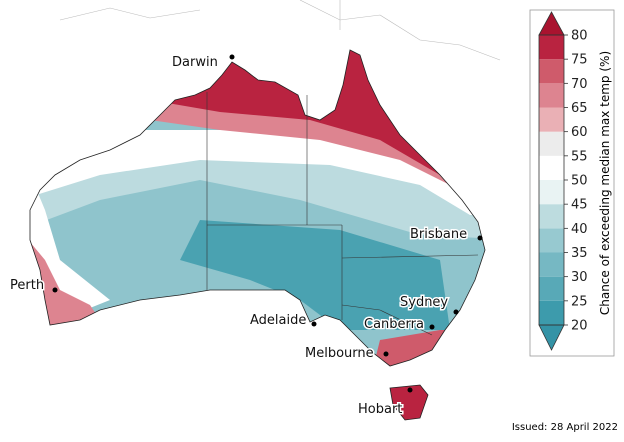  Describe the element at coordinates (27, 285) in the screenshot. I see `city-label: Perth` at that location.